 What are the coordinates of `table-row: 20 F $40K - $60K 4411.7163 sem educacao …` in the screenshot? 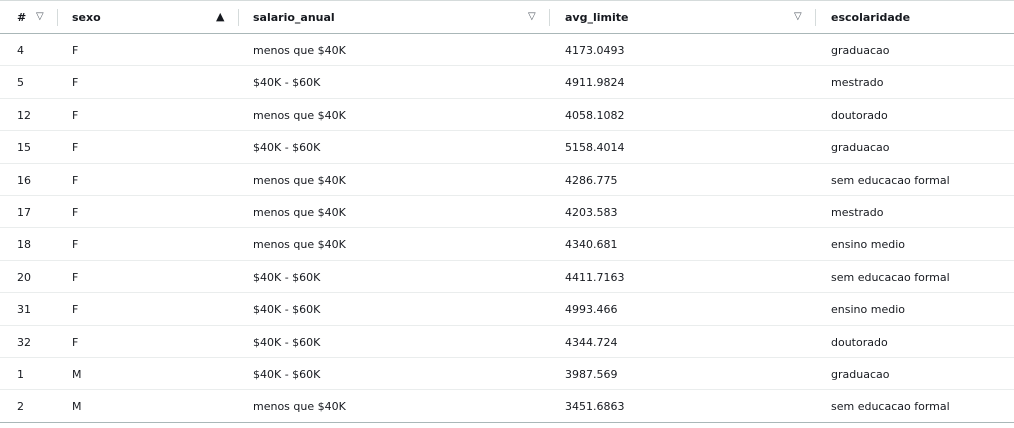 It's located at (507, 277).